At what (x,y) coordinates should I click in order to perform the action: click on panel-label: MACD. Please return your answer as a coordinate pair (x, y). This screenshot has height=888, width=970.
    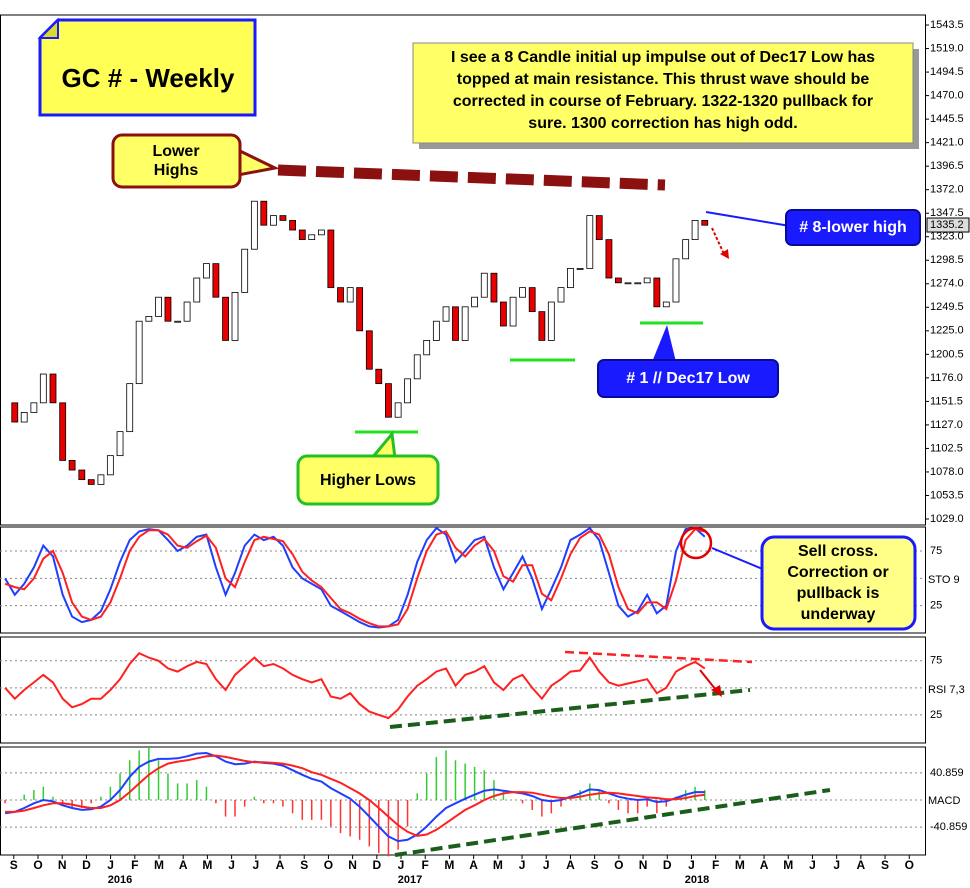
    Looking at the image, I should click on (944, 801).